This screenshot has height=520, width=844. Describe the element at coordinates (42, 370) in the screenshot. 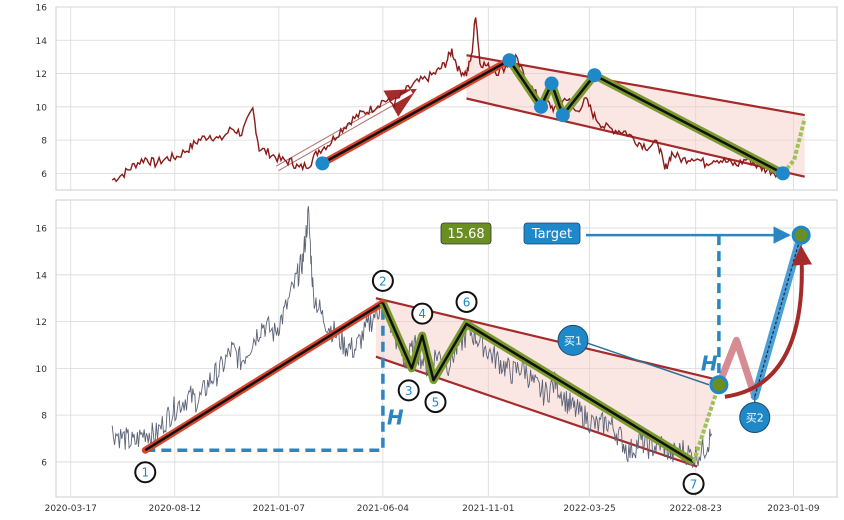

I see `bottom-y-tick-10: 10` at that location.